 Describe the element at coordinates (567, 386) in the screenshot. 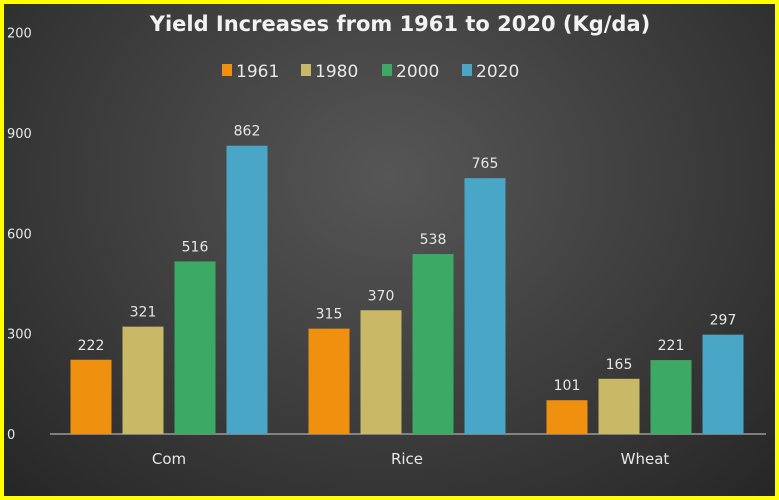

I see `data-label: 101` at that location.